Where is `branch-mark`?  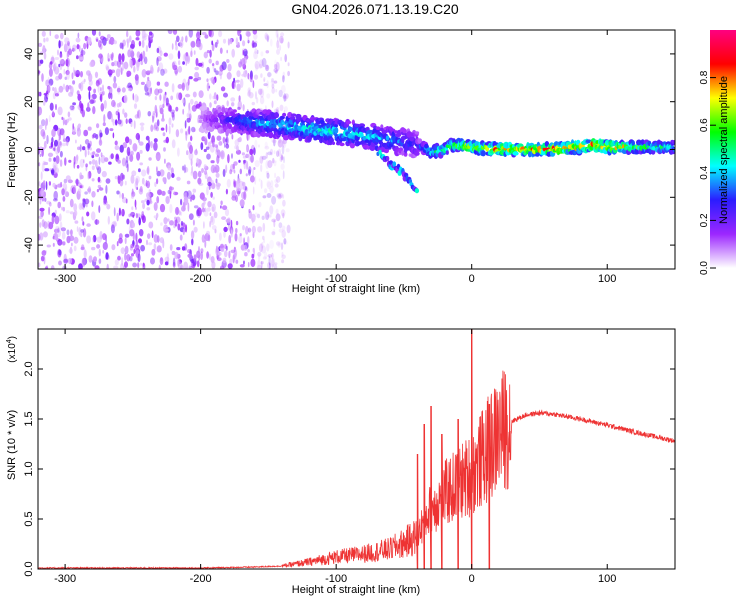
branch-mark is located at coordinates (417, 191).